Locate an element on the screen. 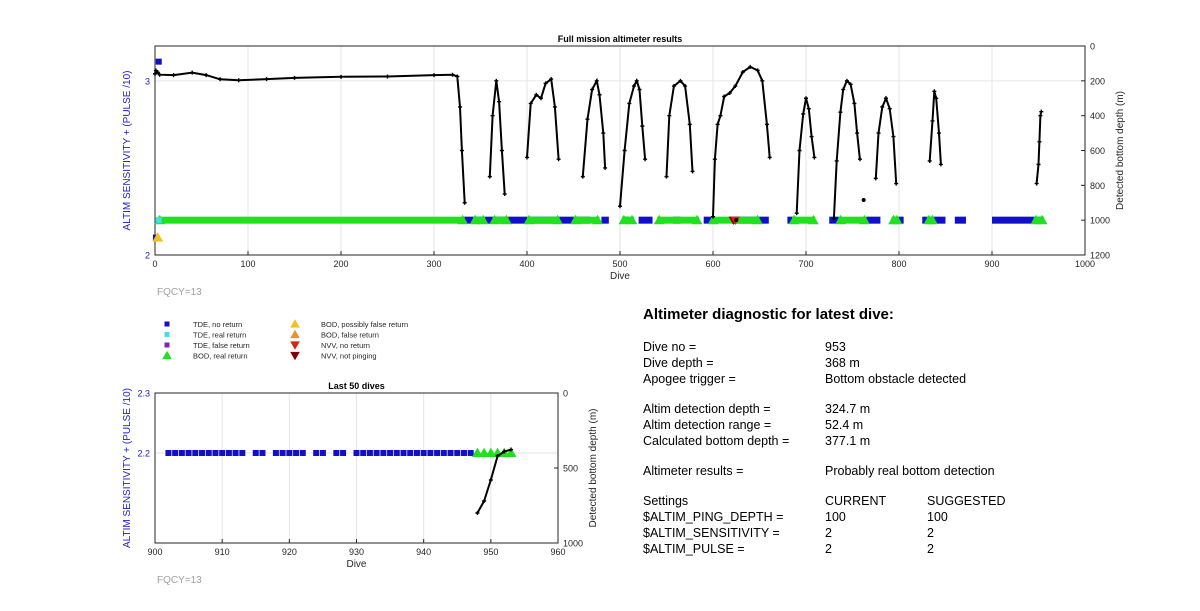 The height and width of the screenshot is (611, 1200). setting-current: 100 is located at coordinates (835, 517).